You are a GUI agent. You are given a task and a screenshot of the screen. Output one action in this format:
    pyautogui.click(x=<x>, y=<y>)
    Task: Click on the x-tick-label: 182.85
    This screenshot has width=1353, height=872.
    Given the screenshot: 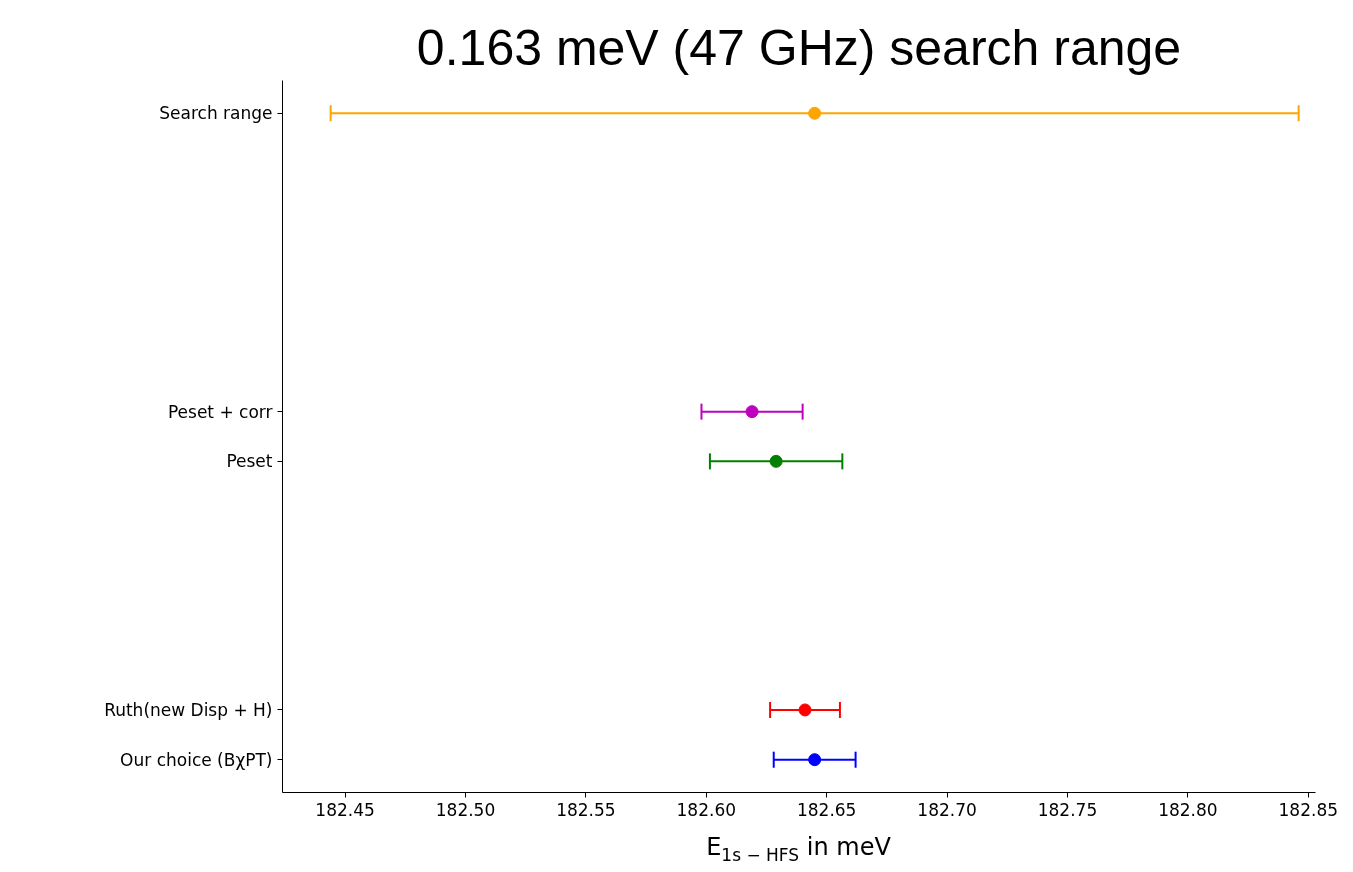 What is the action you would take?
    pyautogui.click(x=1308, y=809)
    